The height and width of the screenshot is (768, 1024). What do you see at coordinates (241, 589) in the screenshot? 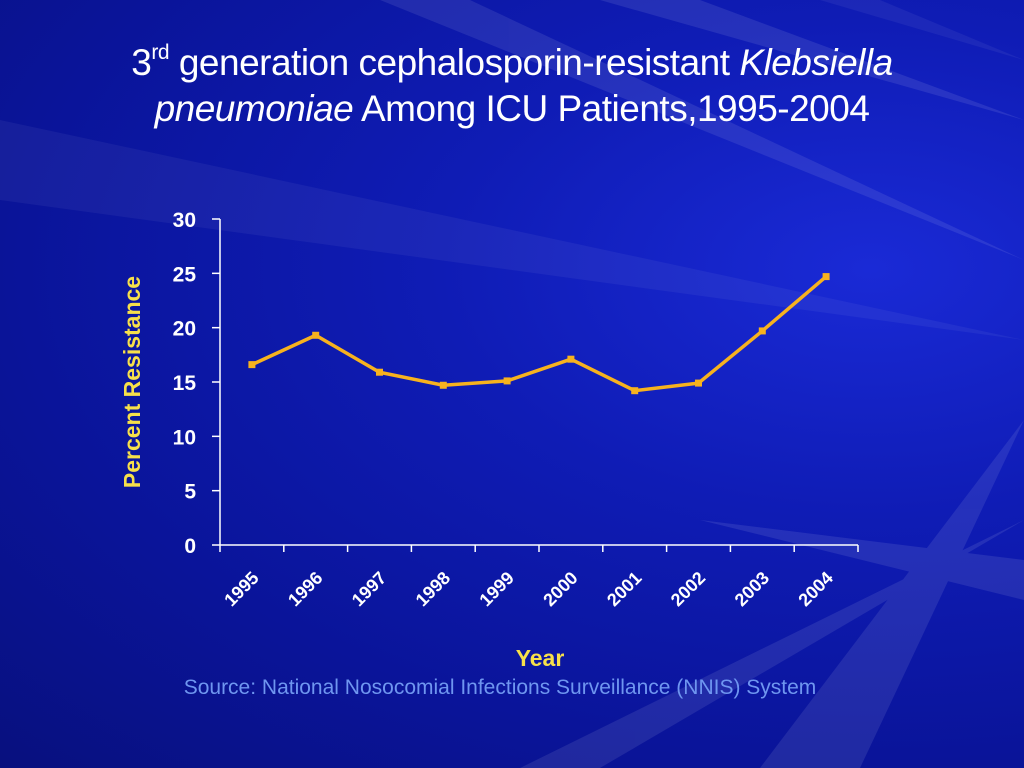
I see `x-tick-label-1995: 1995` at bounding box center [241, 589].